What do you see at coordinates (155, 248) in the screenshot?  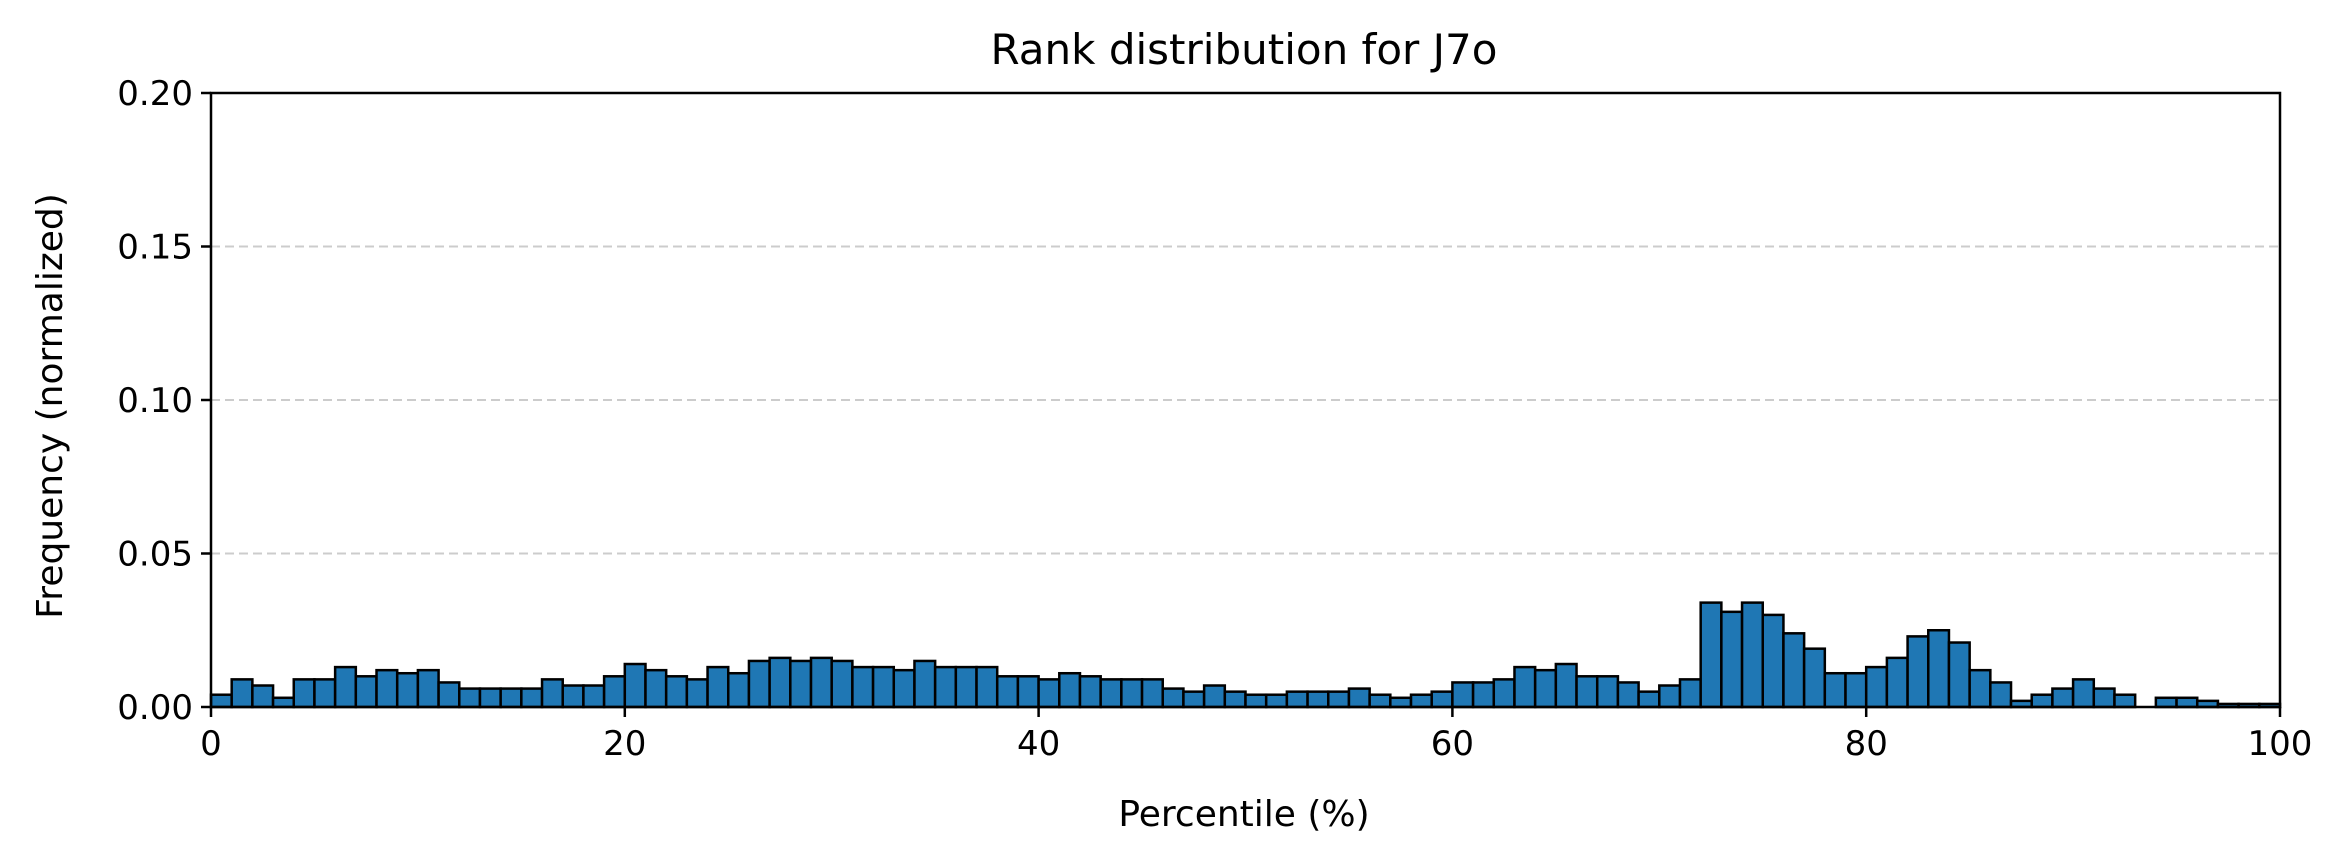 I see `y-tick-label: 0.15` at bounding box center [155, 248].